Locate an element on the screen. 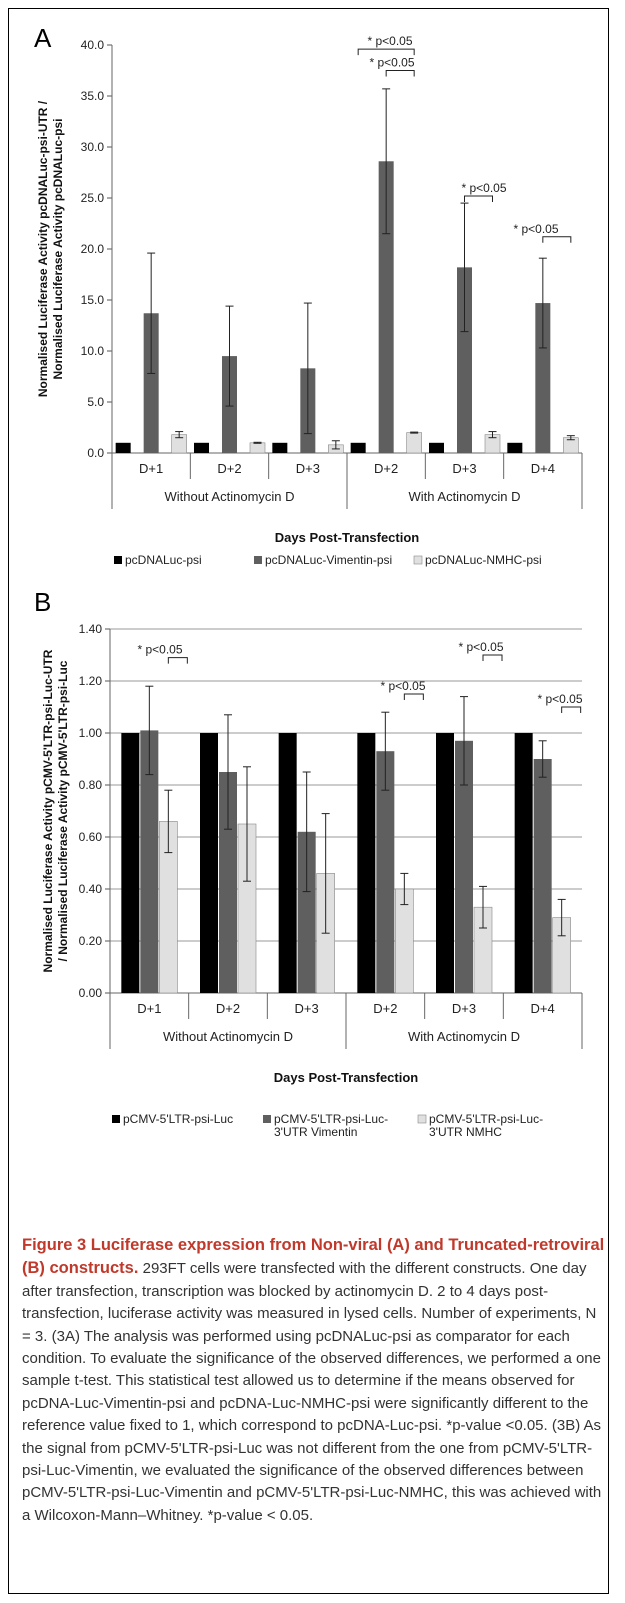 This screenshot has height=1603, width=625. y-tick-label: 30.0 is located at coordinates (93, 147).